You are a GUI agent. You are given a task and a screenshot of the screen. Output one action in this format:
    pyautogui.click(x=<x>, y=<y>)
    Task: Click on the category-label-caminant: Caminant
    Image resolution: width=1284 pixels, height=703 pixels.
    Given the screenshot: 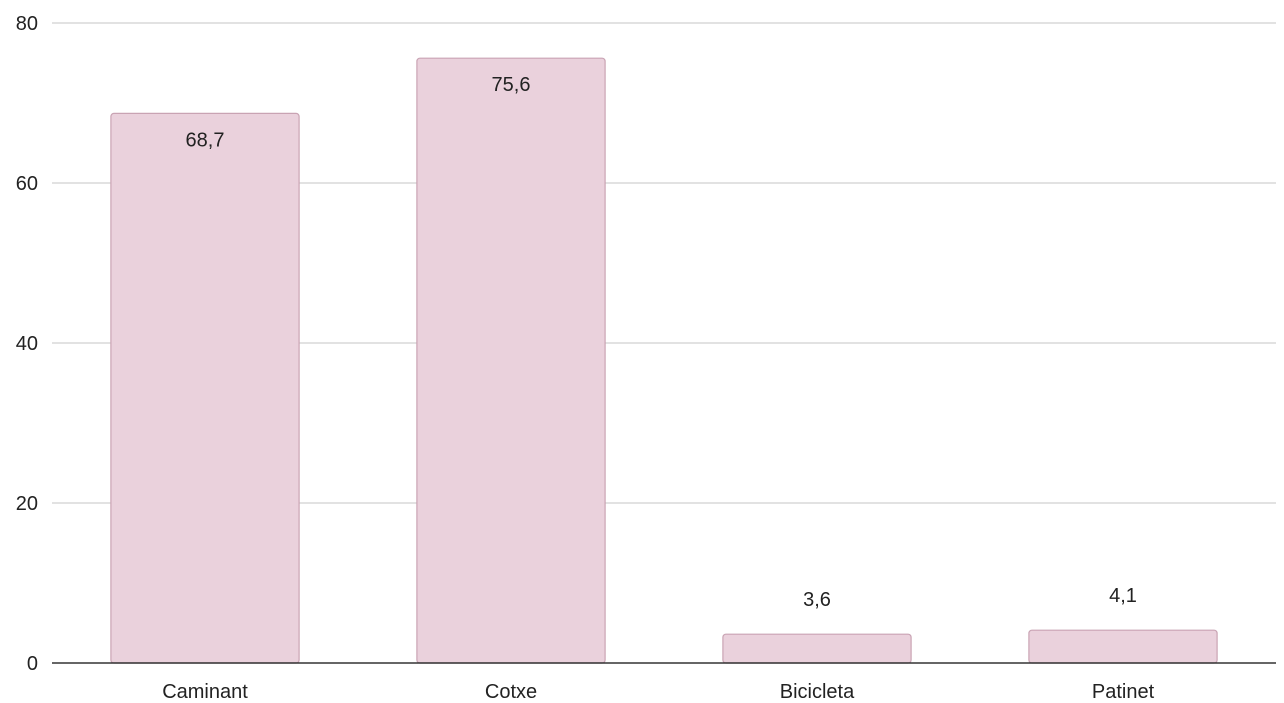 What is the action you would take?
    pyautogui.click(x=205, y=692)
    